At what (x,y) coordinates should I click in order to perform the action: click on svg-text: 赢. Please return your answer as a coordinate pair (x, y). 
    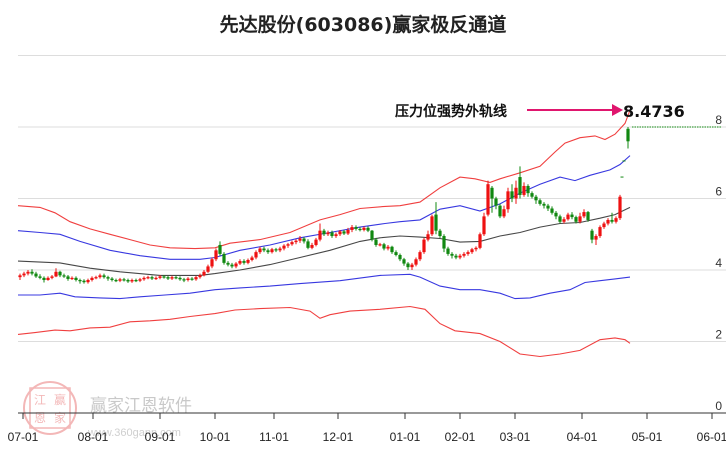
    Looking at the image, I should click on (60, 399).